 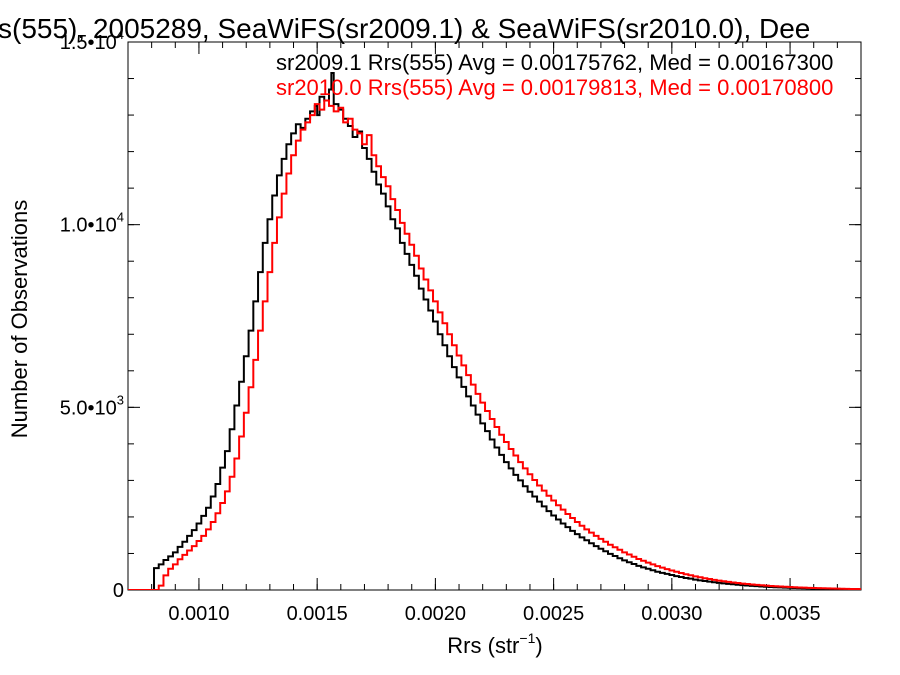 What do you see at coordinates (88, 408) in the screenshot?
I see `y-tick-label-base: 5.0•10` at bounding box center [88, 408].